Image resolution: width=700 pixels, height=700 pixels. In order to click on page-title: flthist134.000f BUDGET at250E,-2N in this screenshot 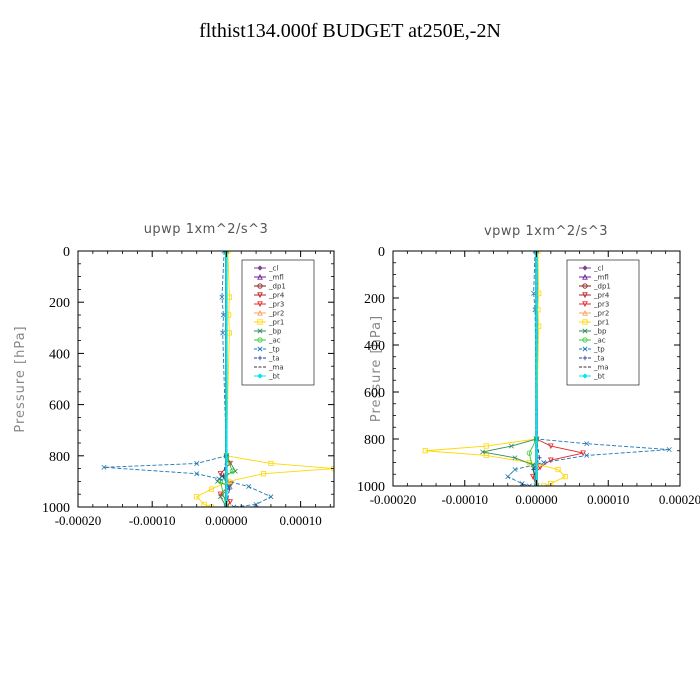, I will do `click(350, 31)`.